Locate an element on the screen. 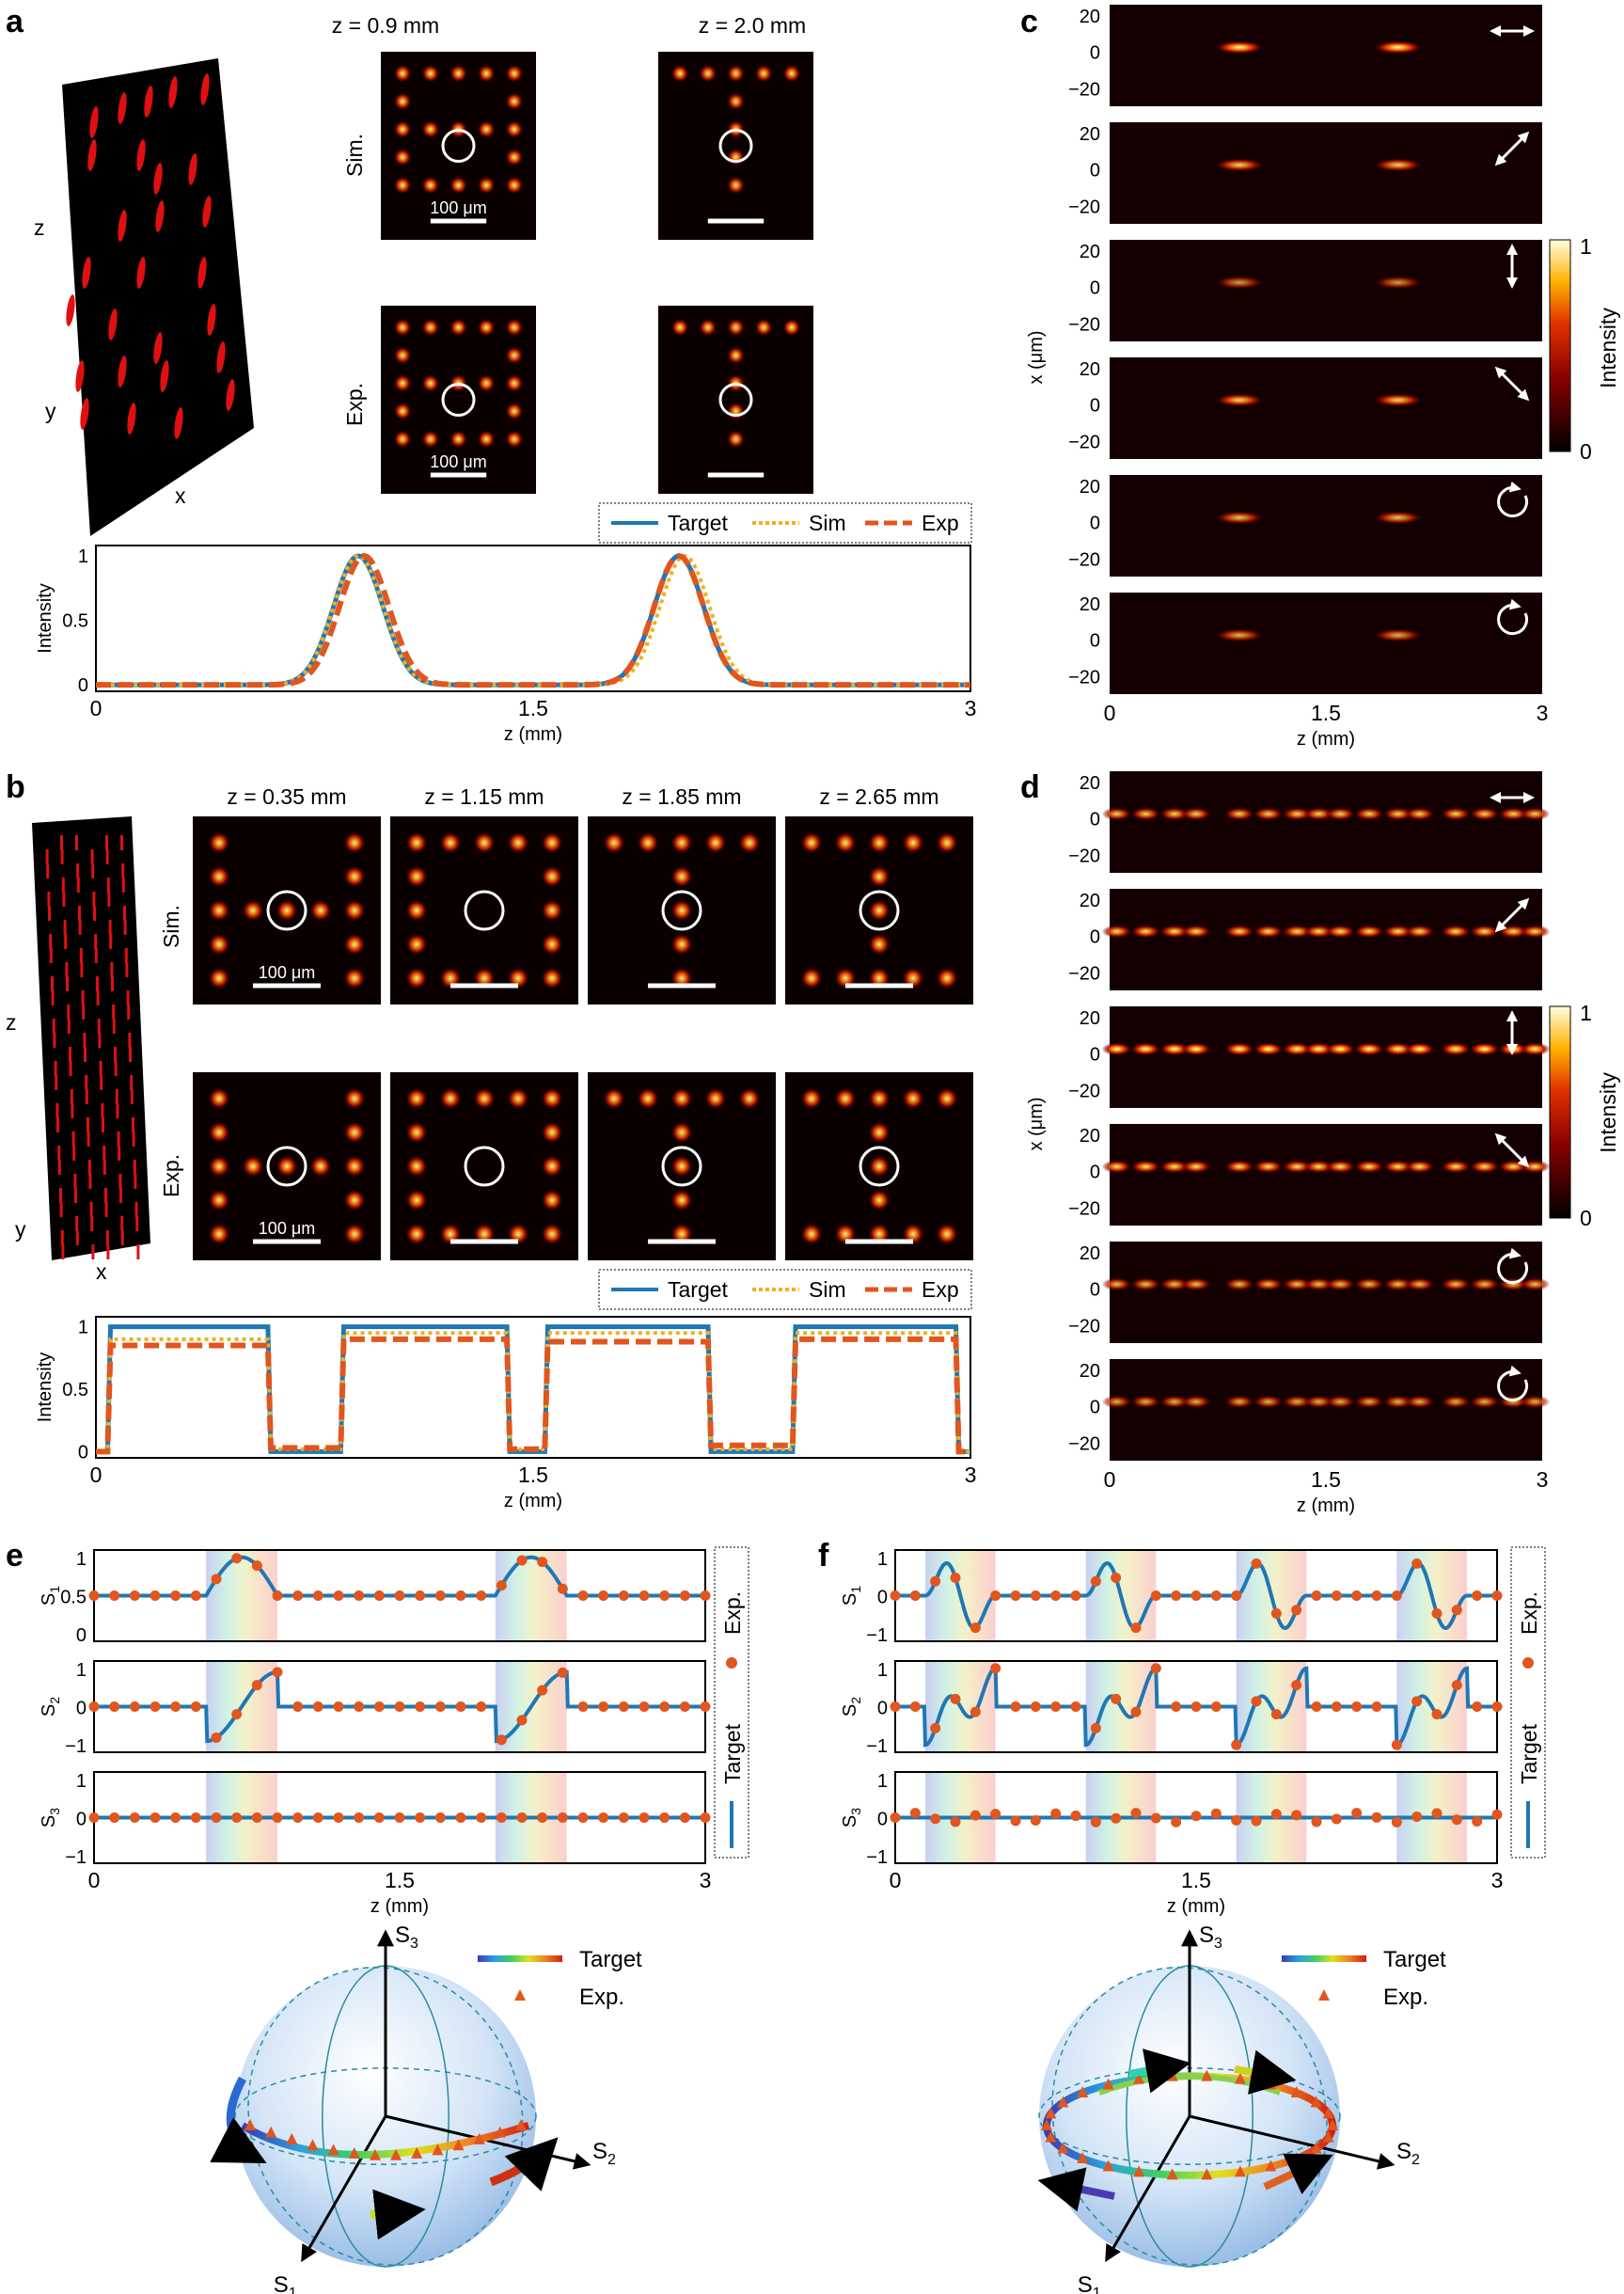  legend-target-a: Target is located at coordinates (698, 523).